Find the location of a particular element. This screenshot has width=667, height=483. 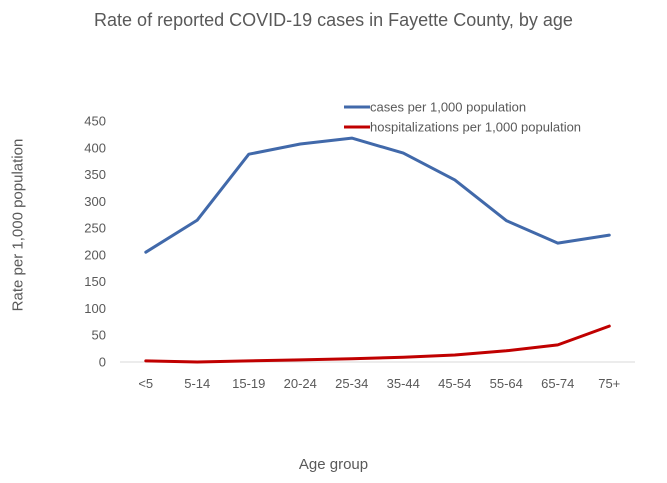

series-line-hospitalizations is located at coordinates (377, 344).